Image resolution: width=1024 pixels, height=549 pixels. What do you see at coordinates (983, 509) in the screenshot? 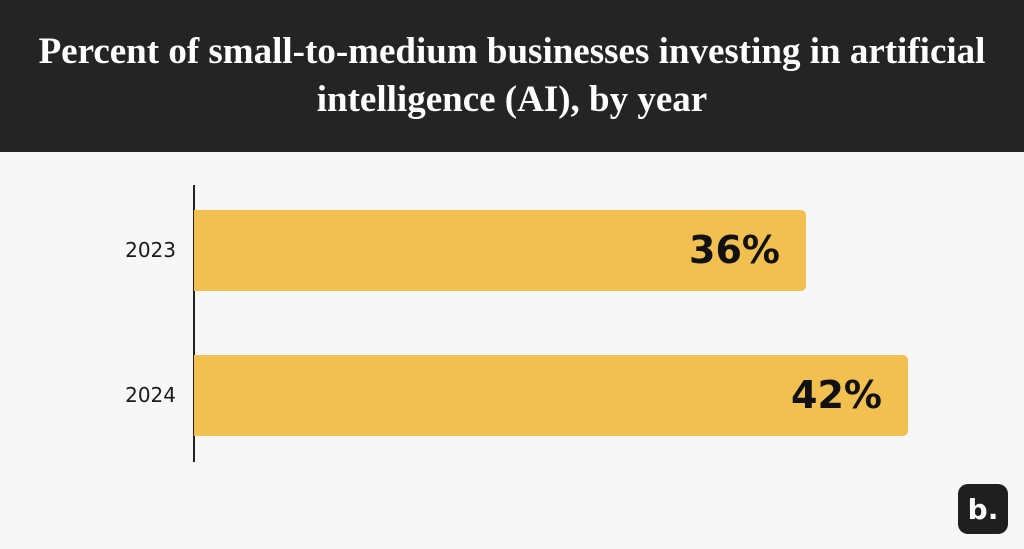
I see `brand-logo: b.` at bounding box center [983, 509].